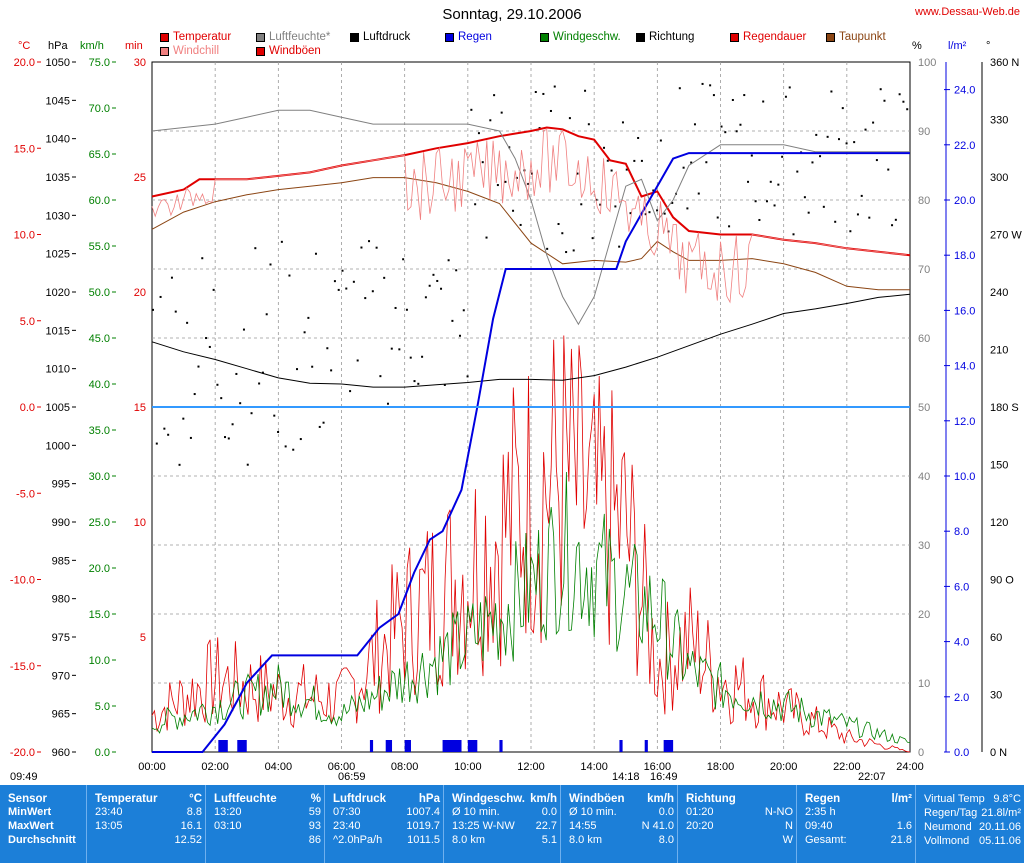  I want to click on rain-tick-label: 8.0, so click(961, 532).